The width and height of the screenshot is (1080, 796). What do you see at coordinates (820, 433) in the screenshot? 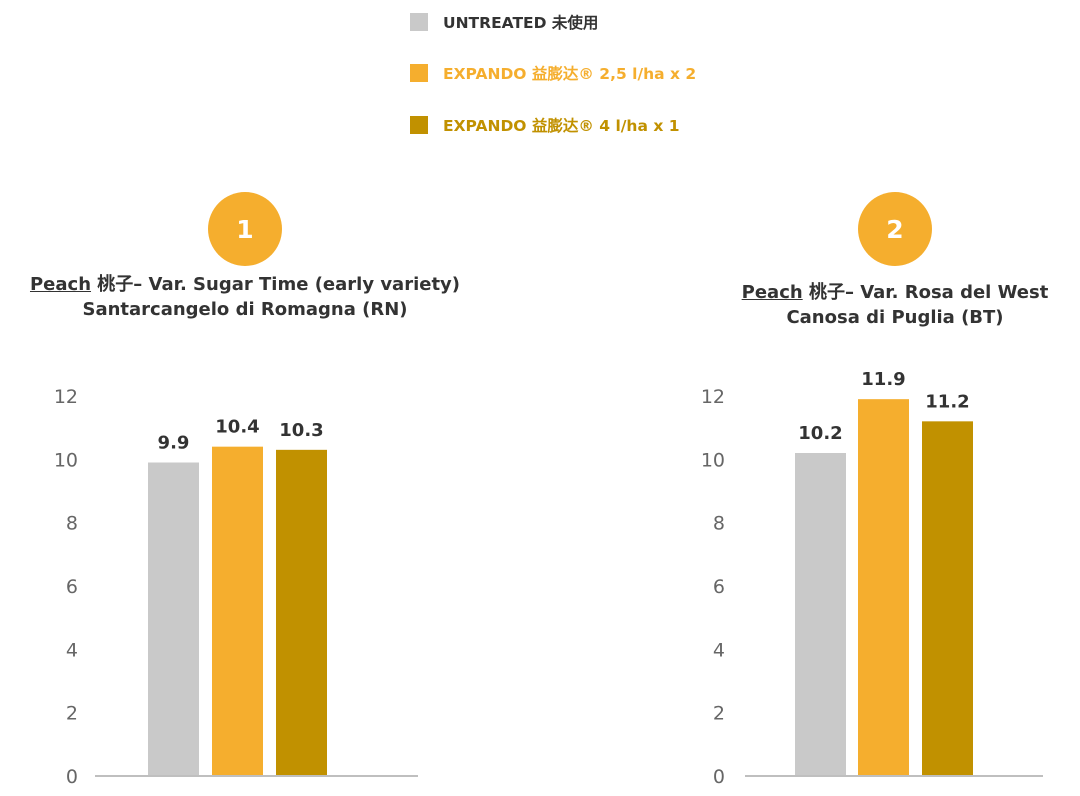
I see `data-label: 10.2` at bounding box center [820, 433].